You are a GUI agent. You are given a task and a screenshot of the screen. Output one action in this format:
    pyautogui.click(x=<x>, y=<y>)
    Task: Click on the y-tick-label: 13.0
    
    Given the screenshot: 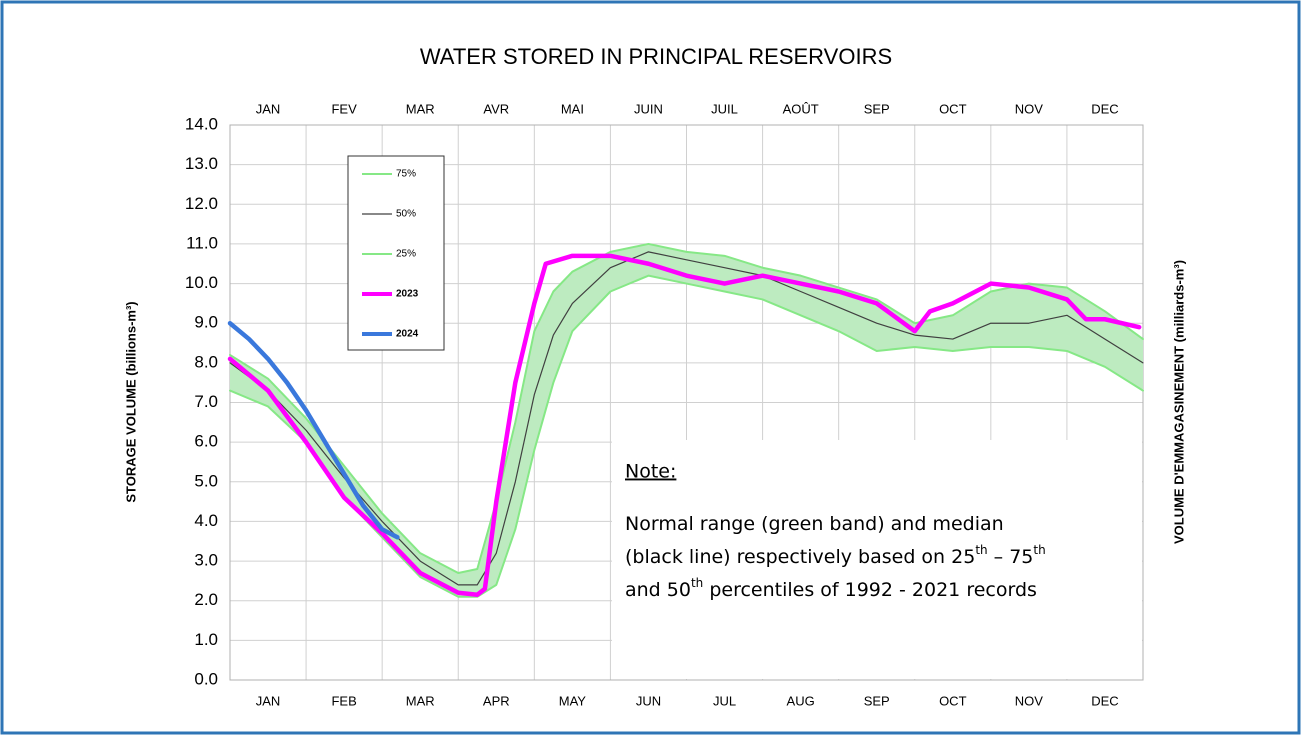 What is the action you would take?
    pyautogui.click(x=201, y=163)
    